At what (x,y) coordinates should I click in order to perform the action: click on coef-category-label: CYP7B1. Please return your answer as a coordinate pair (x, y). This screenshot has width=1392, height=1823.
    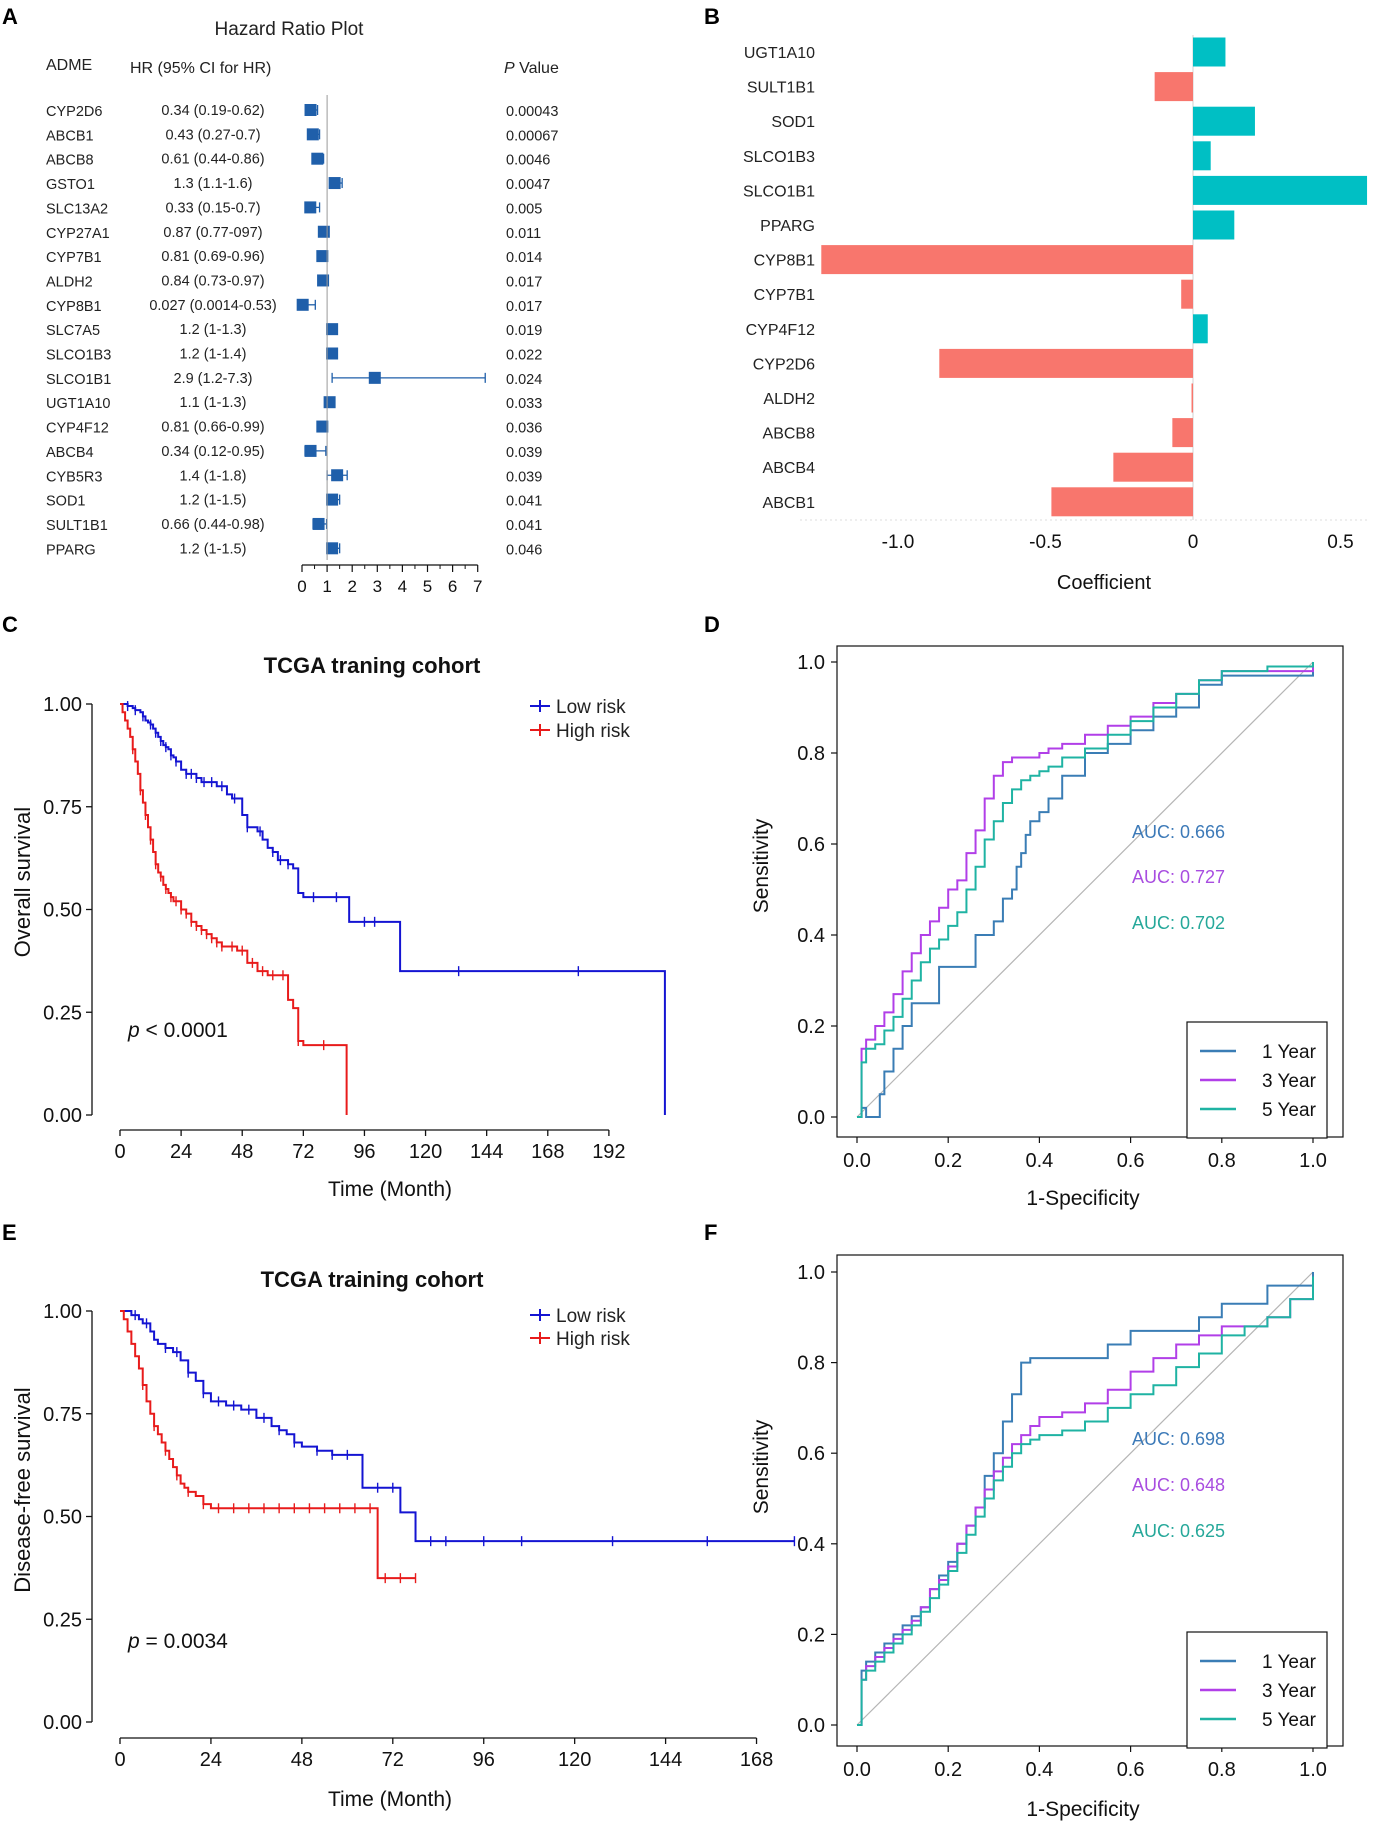
    Looking at the image, I should click on (784, 295).